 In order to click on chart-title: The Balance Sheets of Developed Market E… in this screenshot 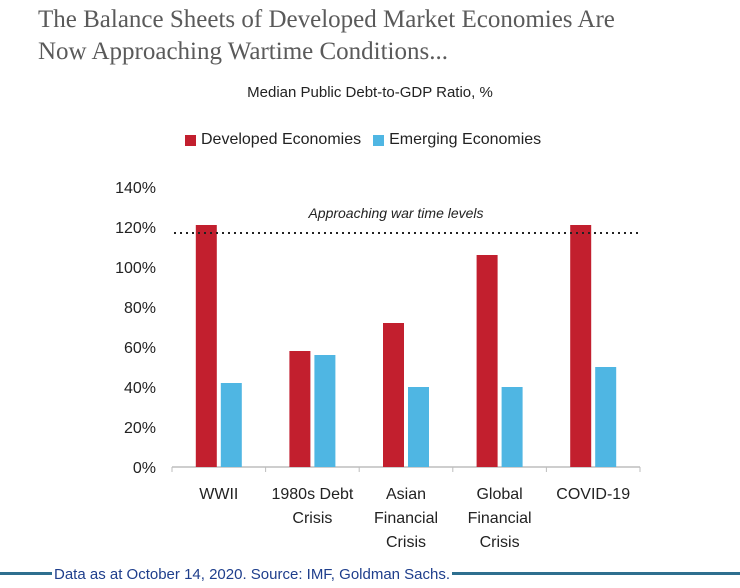, I will do `click(383, 36)`.